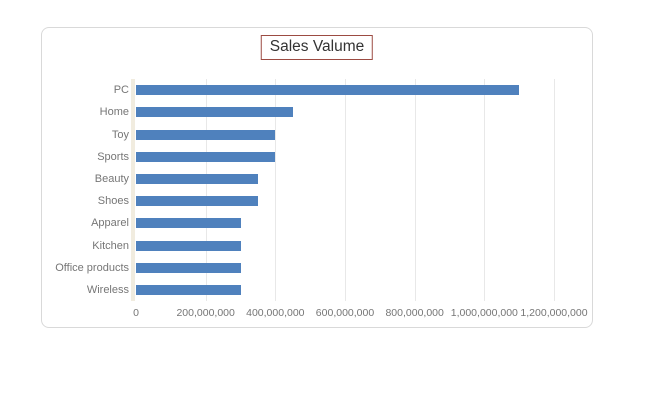 The image size is (648, 400). What do you see at coordinates (414, 313) in the screenshot?
I see `value-axis-tick-label: 800,000,000` at bounding box center [414, 313].